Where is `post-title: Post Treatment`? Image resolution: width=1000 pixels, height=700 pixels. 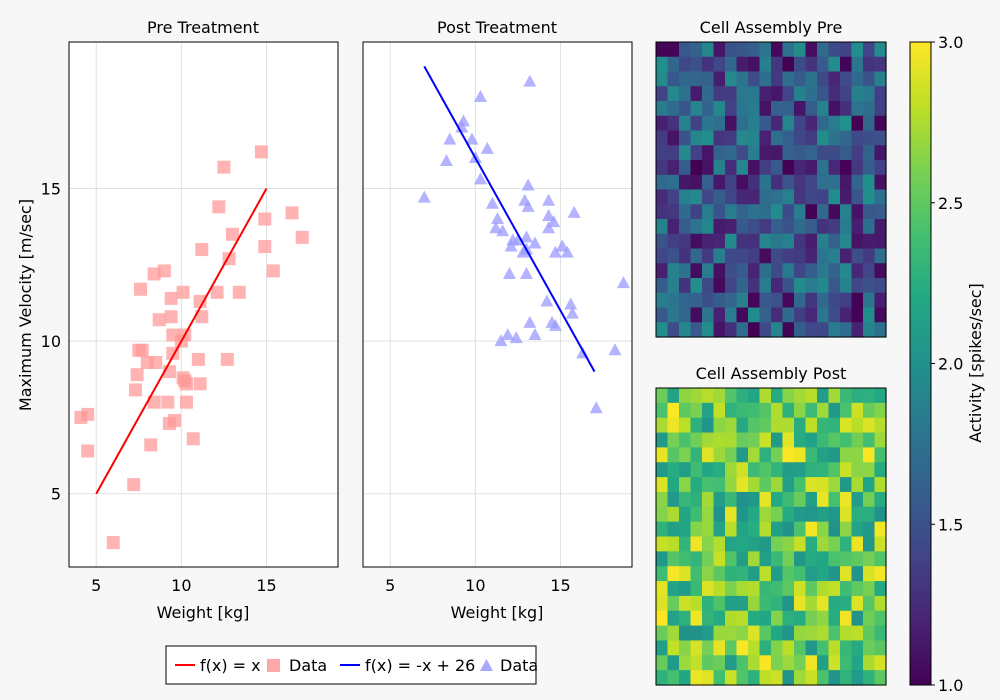
post-title: Post Treatment is located at coordinates (497, 27).